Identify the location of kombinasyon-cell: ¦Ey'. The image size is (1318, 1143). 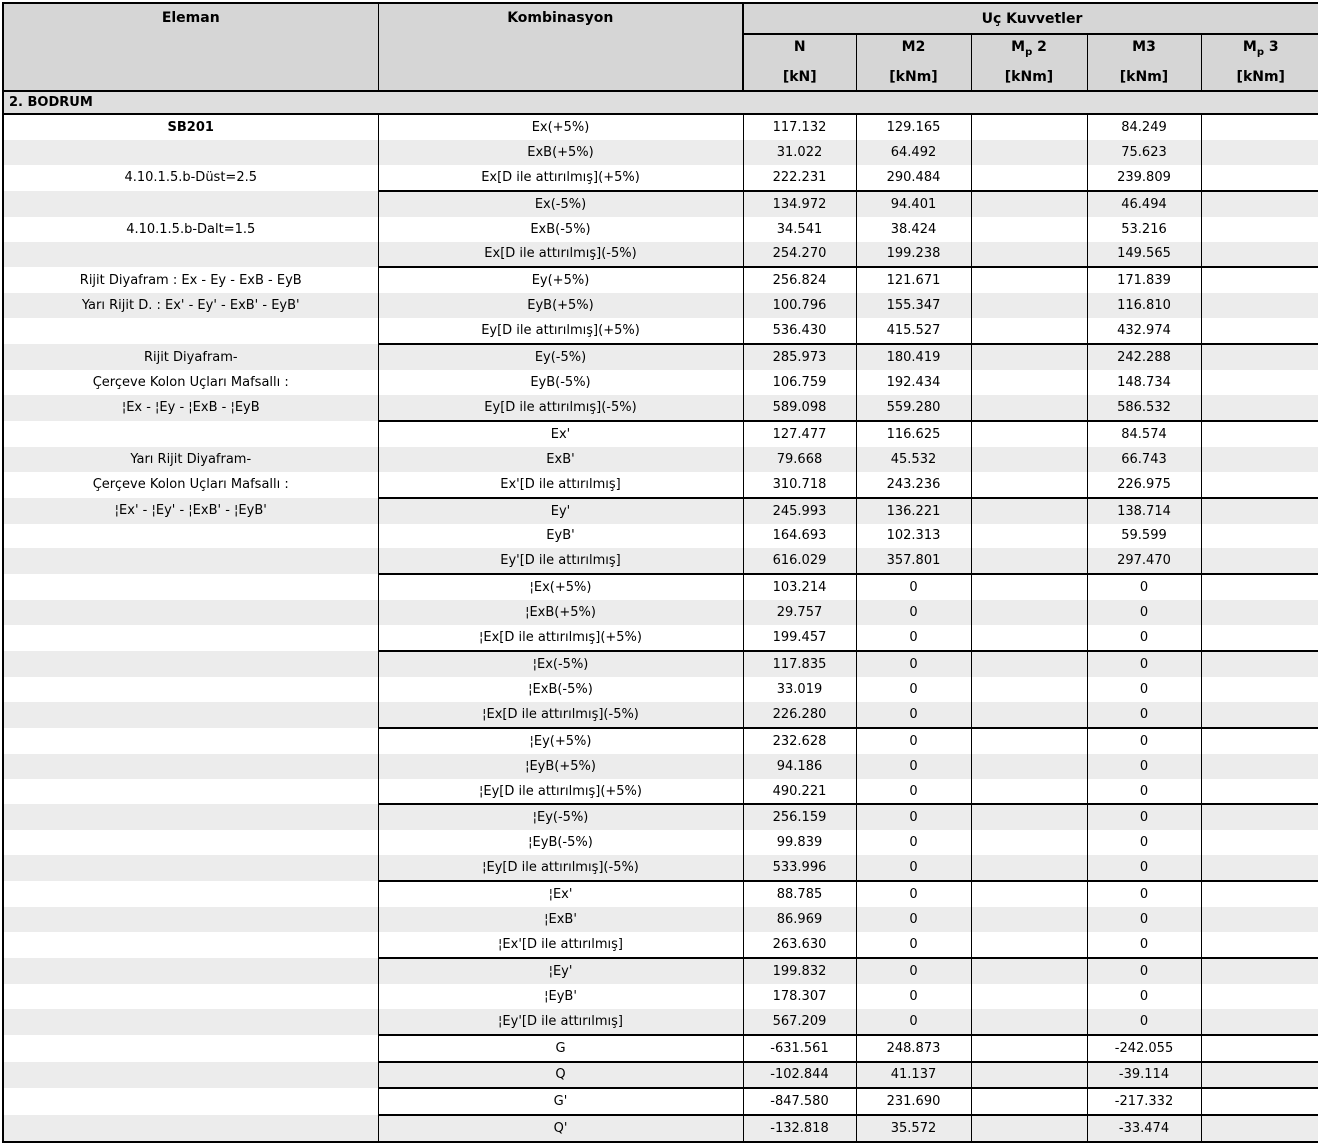
(560, 970).